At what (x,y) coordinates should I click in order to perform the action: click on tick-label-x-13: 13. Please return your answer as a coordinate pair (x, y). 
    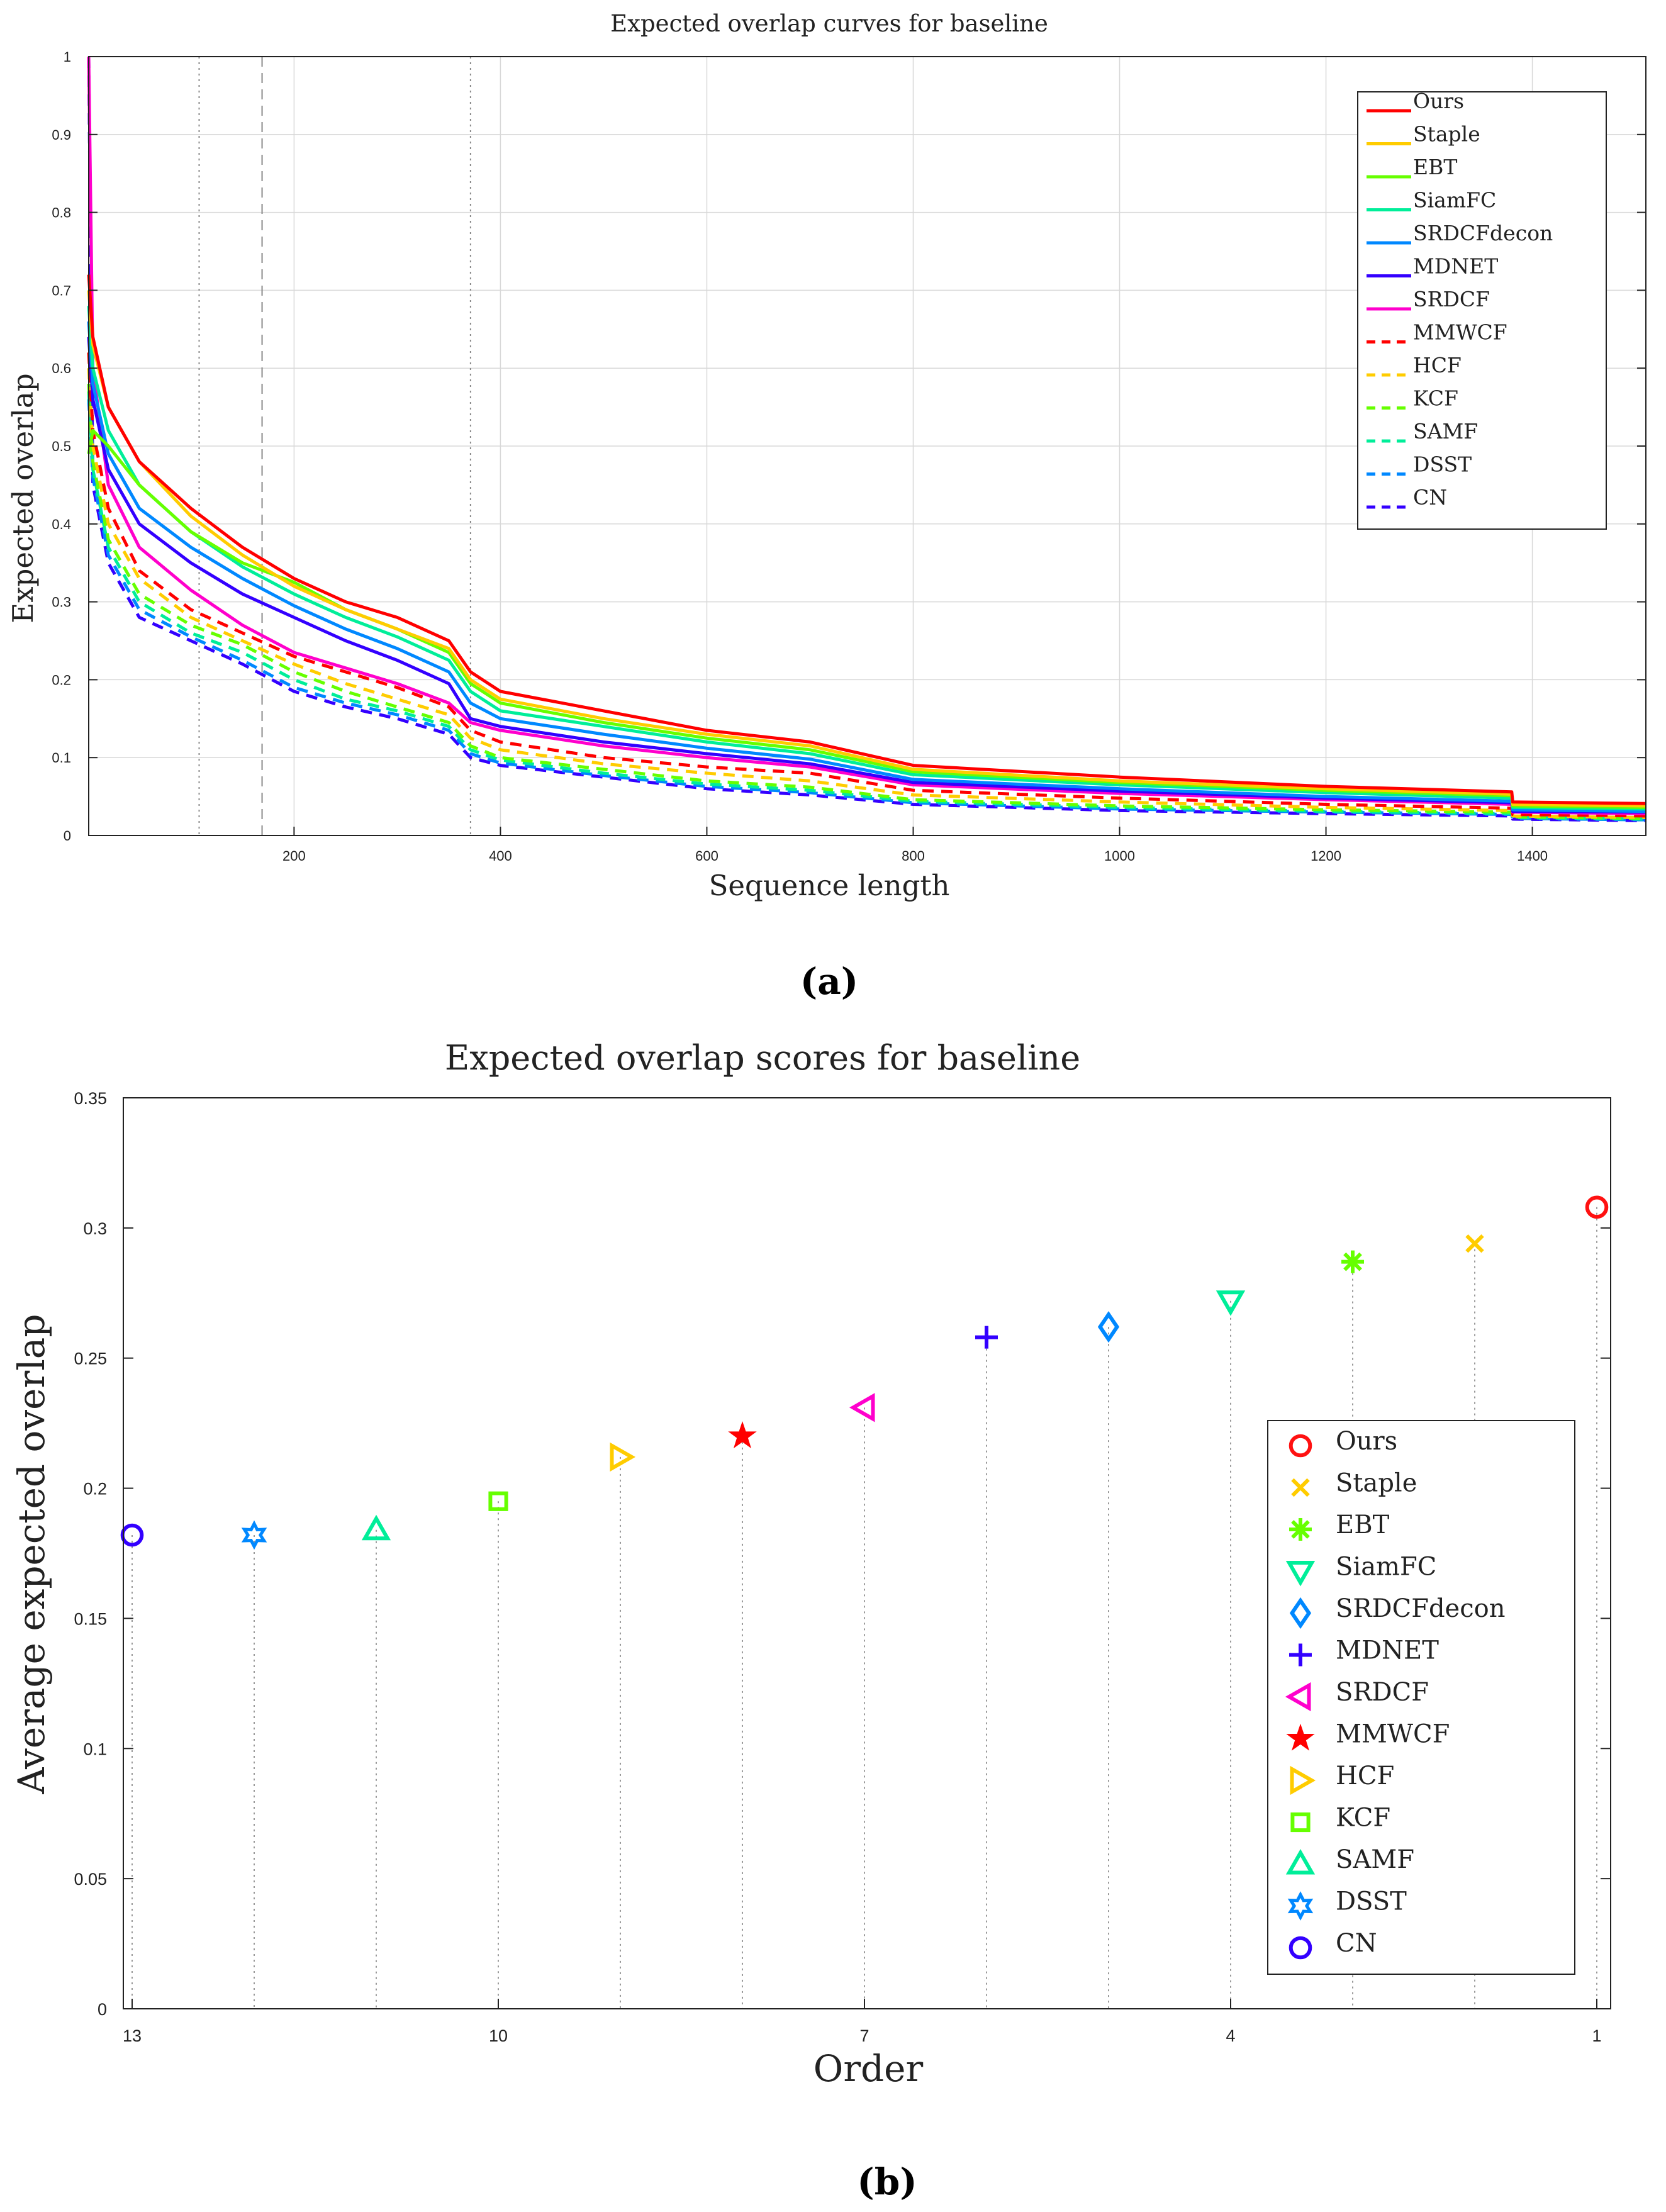
    Looking at the image, I should click on (132, 2035).